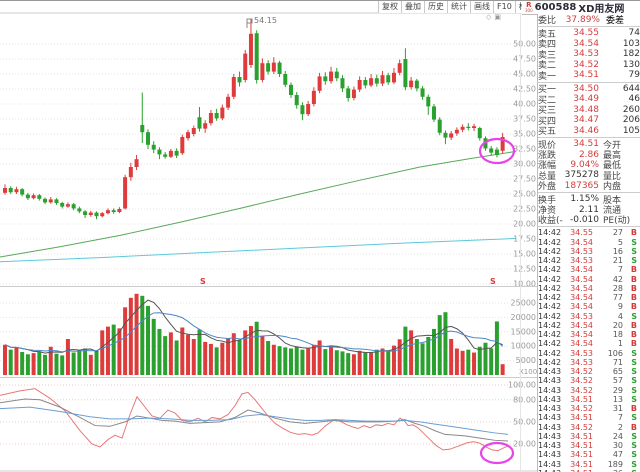 The image size is (640, 472). What do you see at coordinates (587, 251) in the screenshot?
I see `transaction-row: 14:42 34.53 16 S` at bounding box center [587, 251].